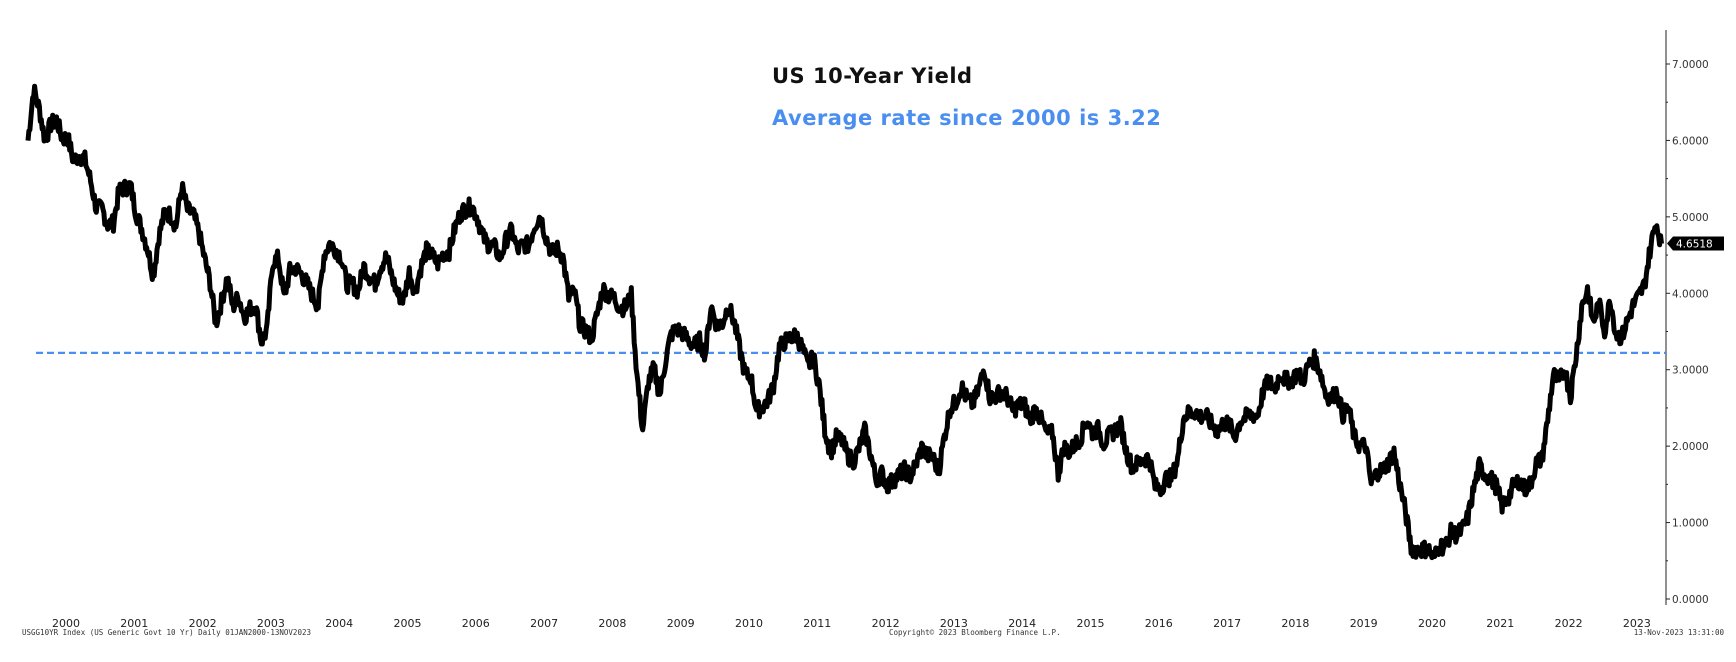  What do you see at coordinates (967, 118) in the screenshot?
I see `chart-subtitle: Average rate since 2000 is 3.22` at bounding box center [967, 118].